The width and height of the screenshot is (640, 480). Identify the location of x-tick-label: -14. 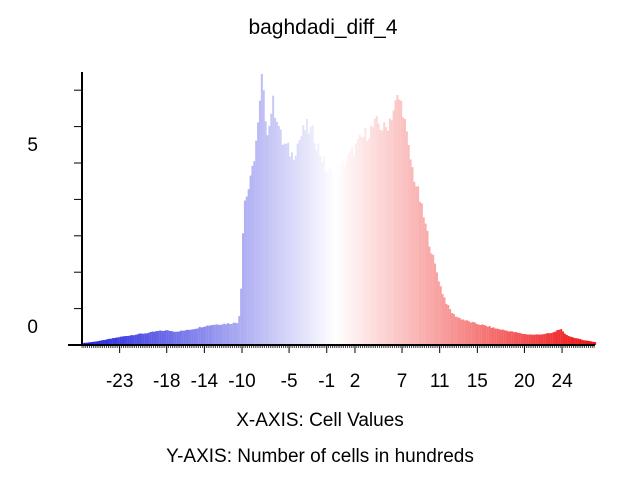
(205, 381).